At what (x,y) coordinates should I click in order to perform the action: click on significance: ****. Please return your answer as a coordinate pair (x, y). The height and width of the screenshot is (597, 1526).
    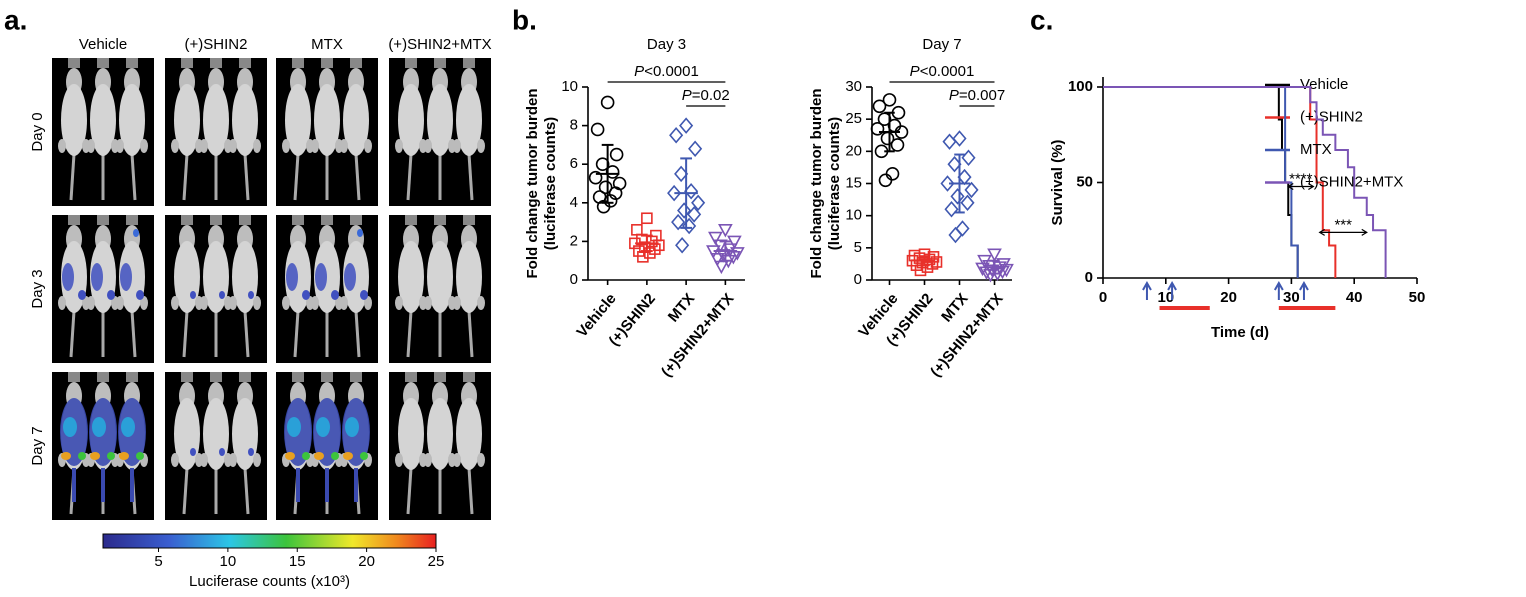
    Looking at the image, I should click on (1301, 178).